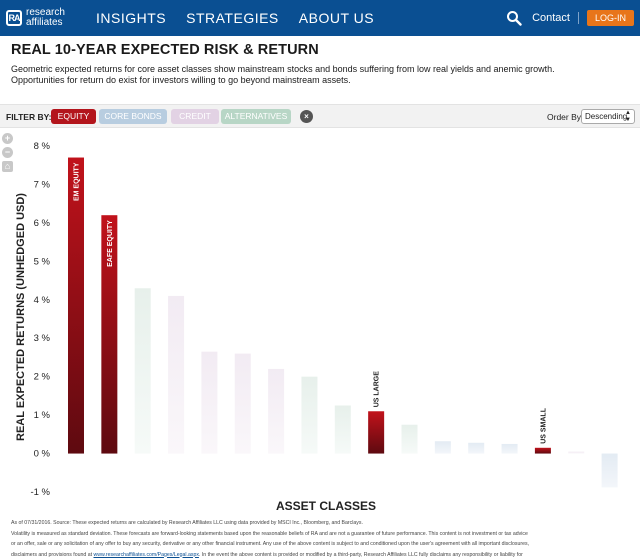 Image resolution: width=640 pixels, height=560 pixels. I want to click on y-tick-label: 1 %, so click(42, 415).